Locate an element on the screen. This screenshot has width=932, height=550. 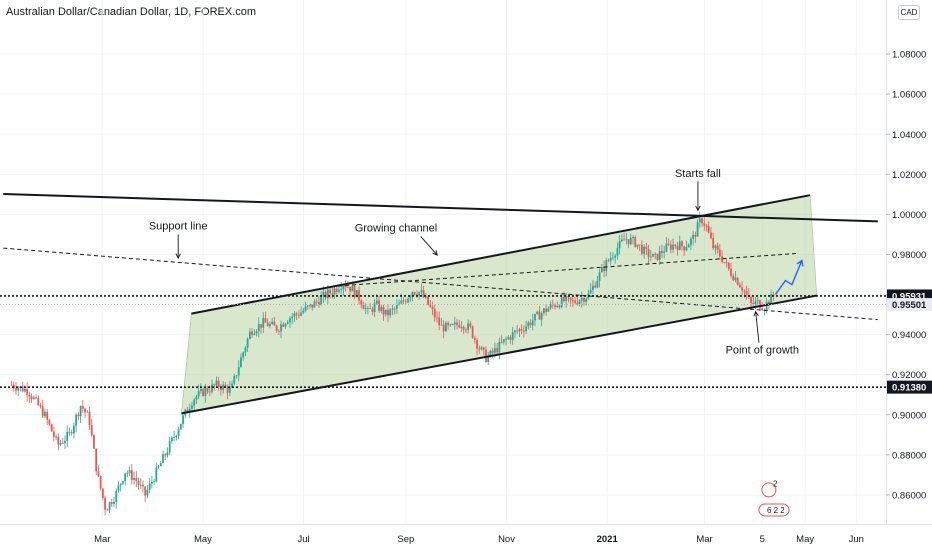
x-tick-label: 5 is located at coordinates (762, 539).